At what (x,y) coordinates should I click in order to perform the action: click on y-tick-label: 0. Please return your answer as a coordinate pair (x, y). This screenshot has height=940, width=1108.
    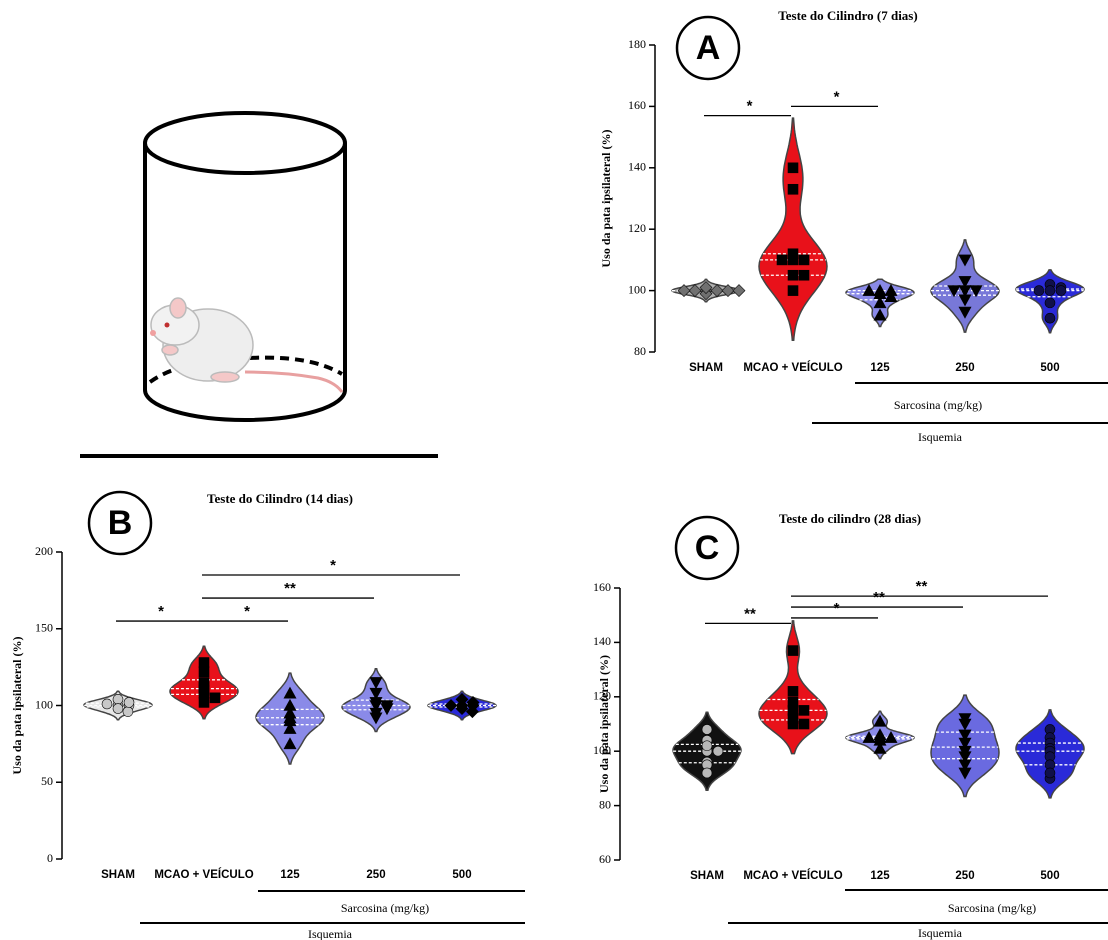
    Looking at the image, I should click on (50, 858).